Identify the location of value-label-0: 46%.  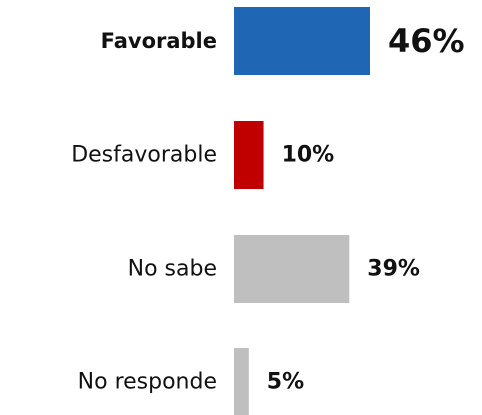
(426, 41).